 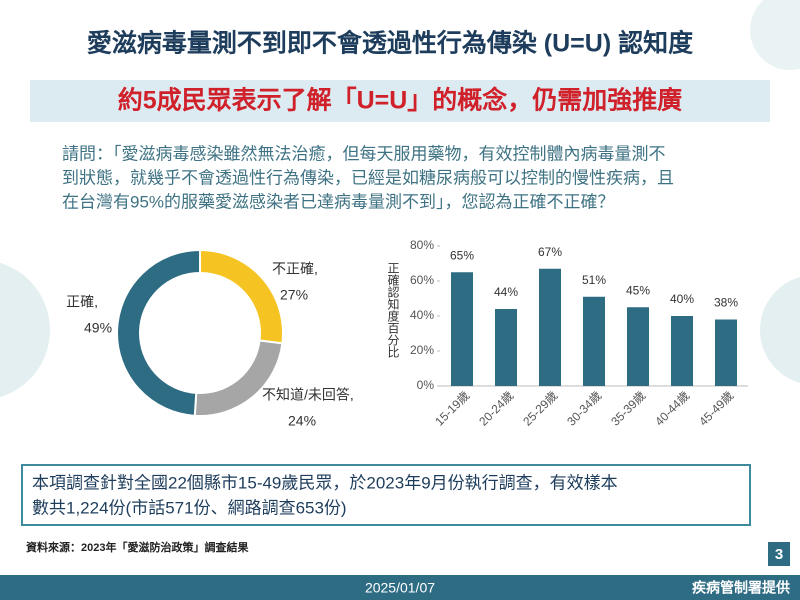 I want to click on footer-bar, so click(x=400, y=587).